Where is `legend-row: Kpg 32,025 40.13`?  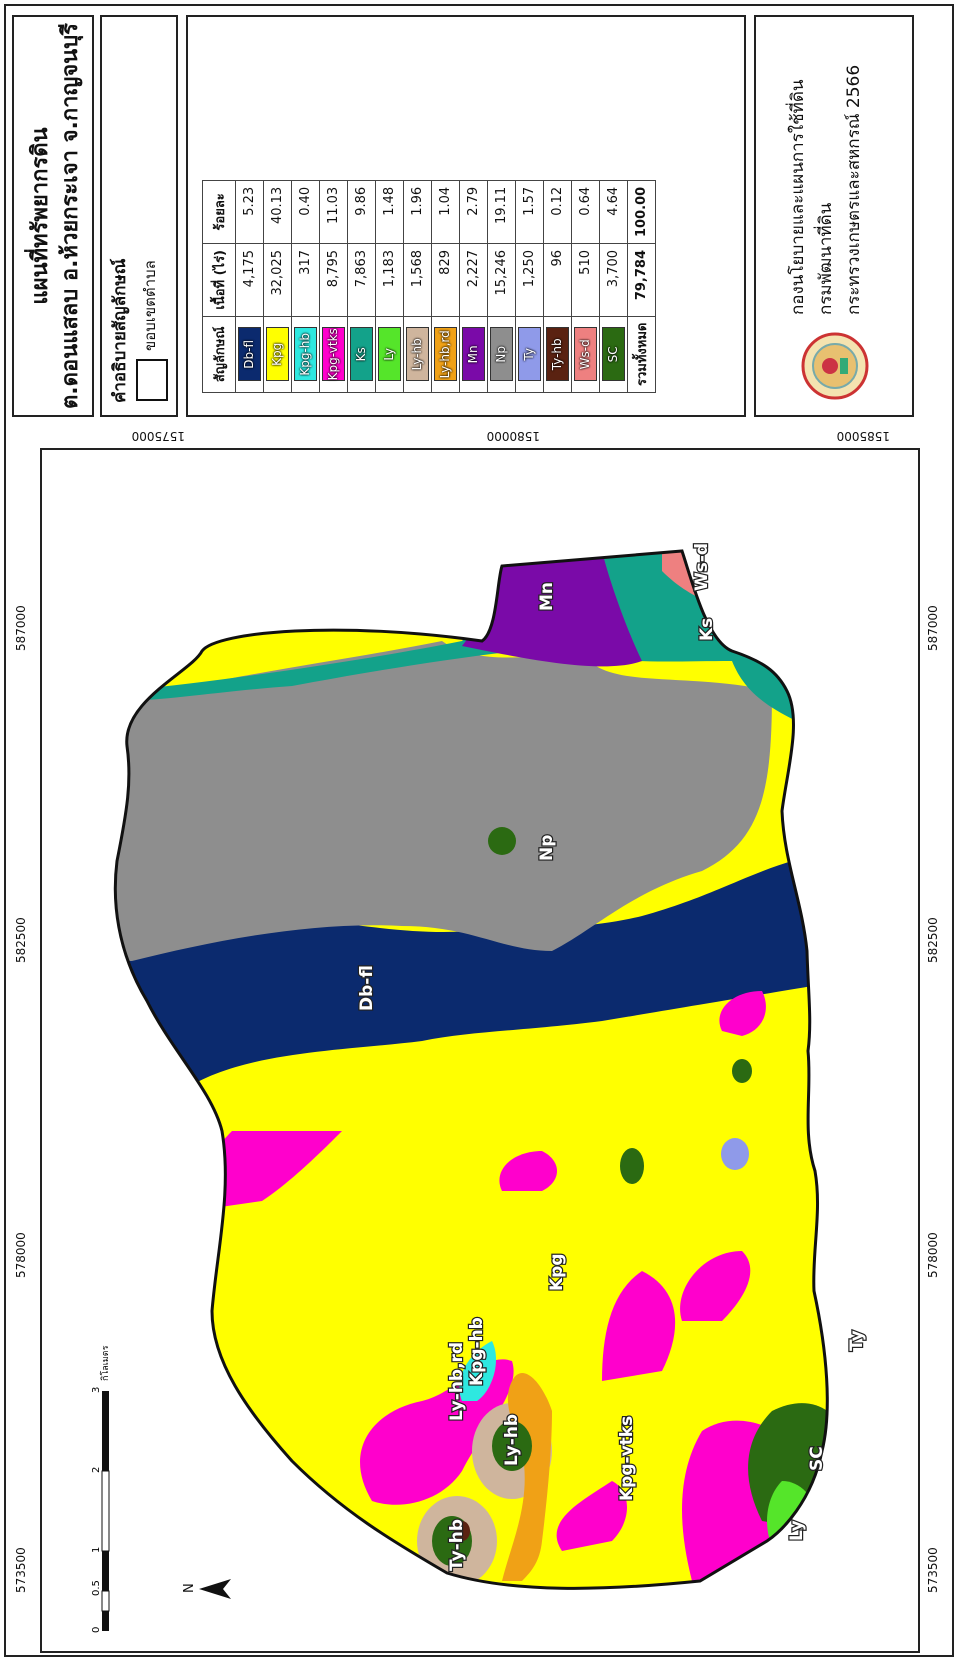
legend-row: Kpg 32,025 40.13 is located at coordinates (277, 286).